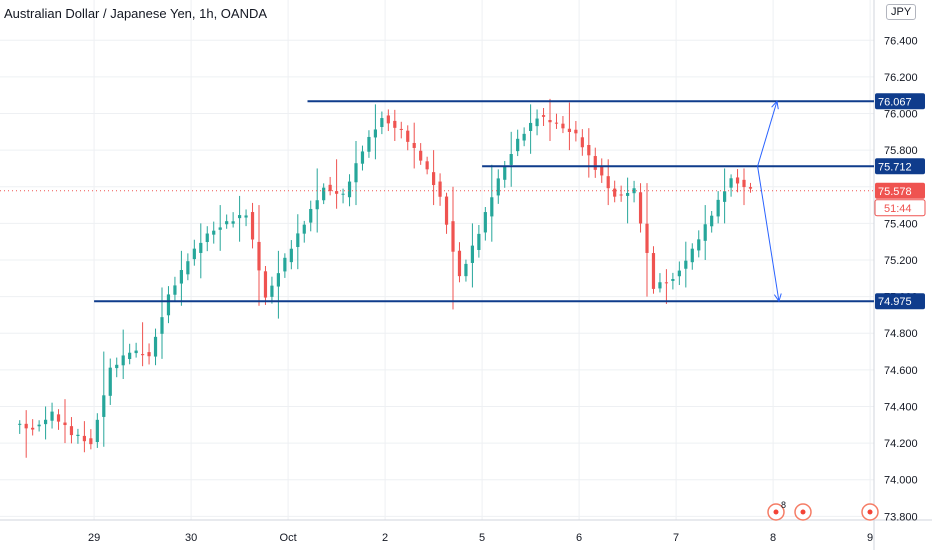 The image size is (932, 550). Describe the element at coordinates (901, 334) in the screenshot. I see `price-tick-label: 74.800` at that location.